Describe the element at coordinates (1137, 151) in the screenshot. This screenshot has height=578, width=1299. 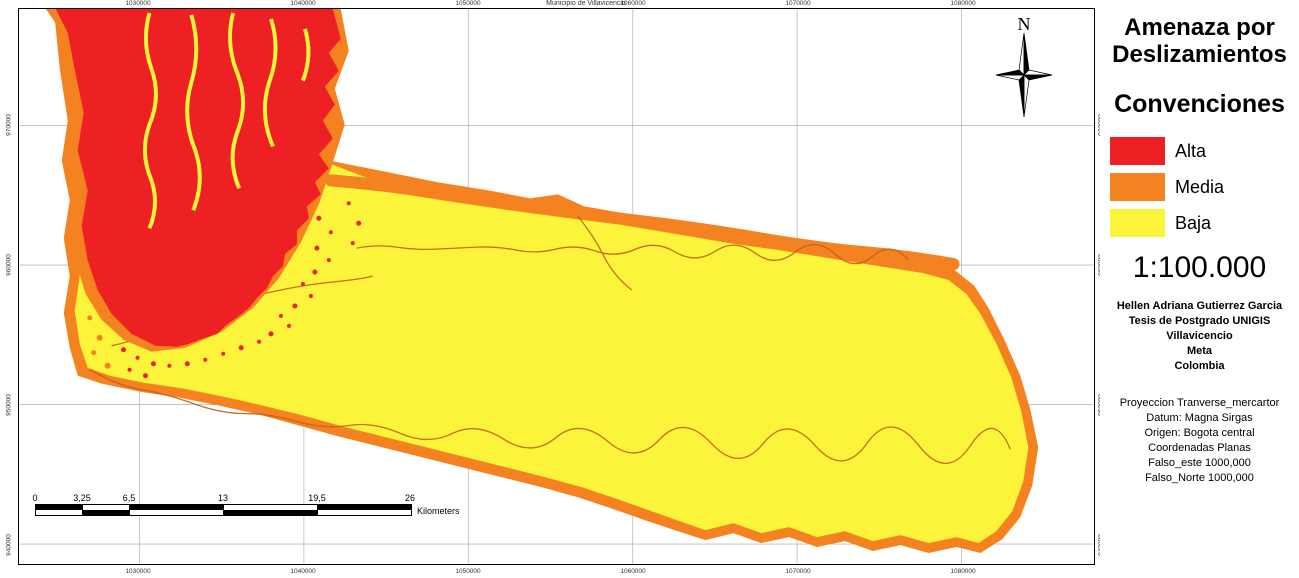
I see `legend-swatch-alta` at that location.